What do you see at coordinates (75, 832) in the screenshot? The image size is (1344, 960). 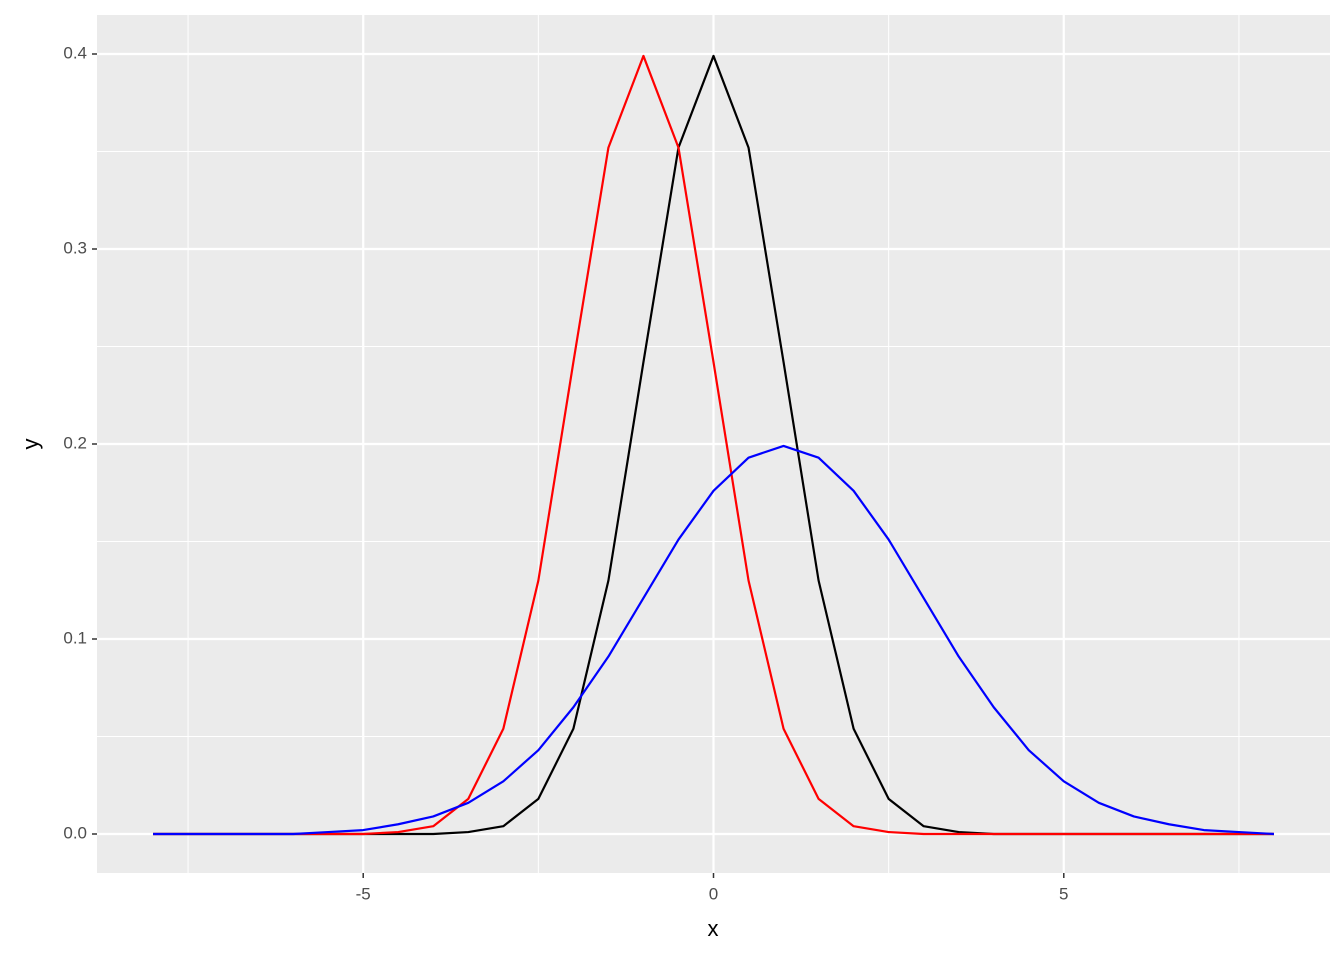 I see `y-tick-label: 0.0` at bounding box center [75, 832].